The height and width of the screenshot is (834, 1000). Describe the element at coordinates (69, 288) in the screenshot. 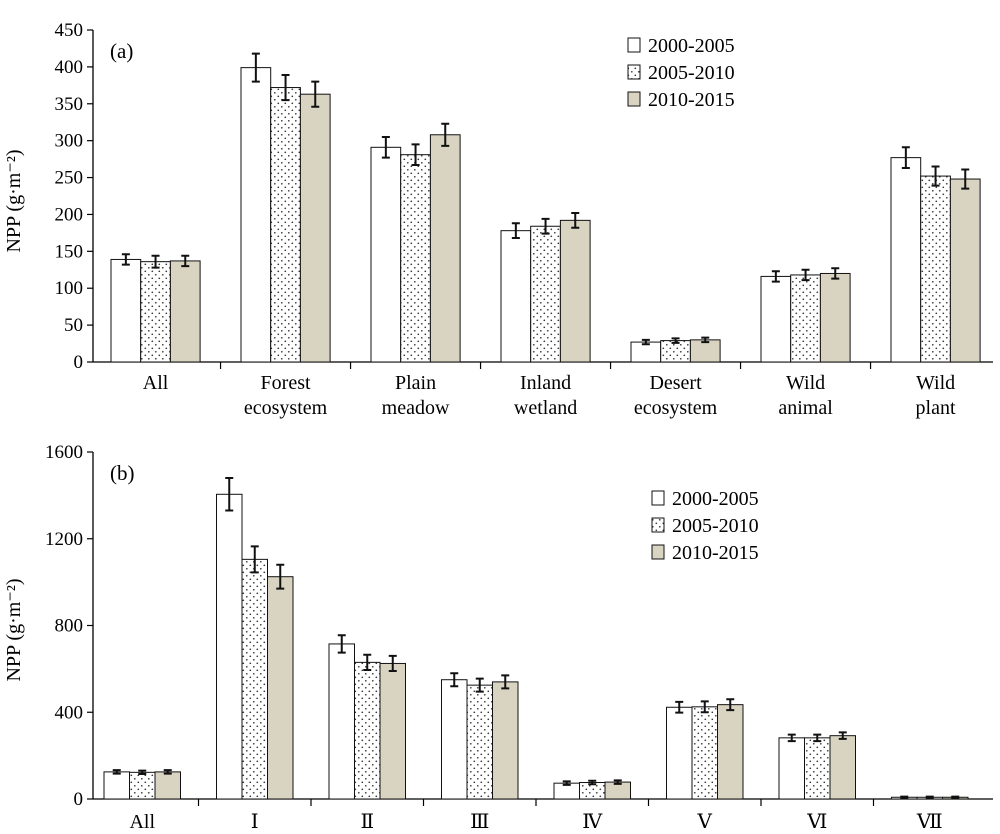

I see `y-tick-label: 100` at that location.